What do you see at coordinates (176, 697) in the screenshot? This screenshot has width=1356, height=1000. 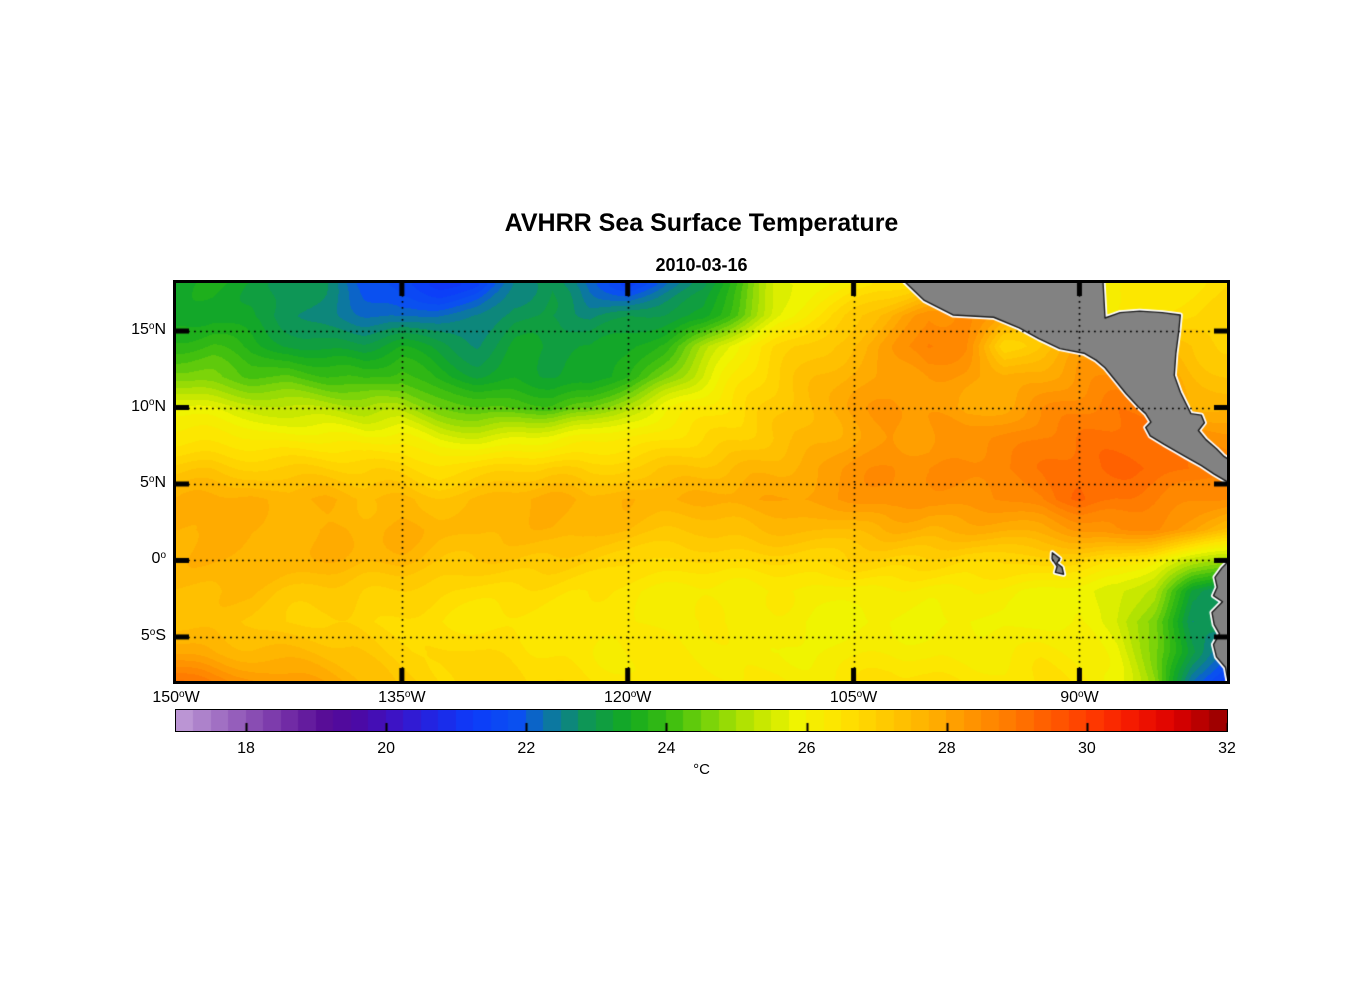 I see `lon-tick-label: 150oW` at bounding box center [176, 697].